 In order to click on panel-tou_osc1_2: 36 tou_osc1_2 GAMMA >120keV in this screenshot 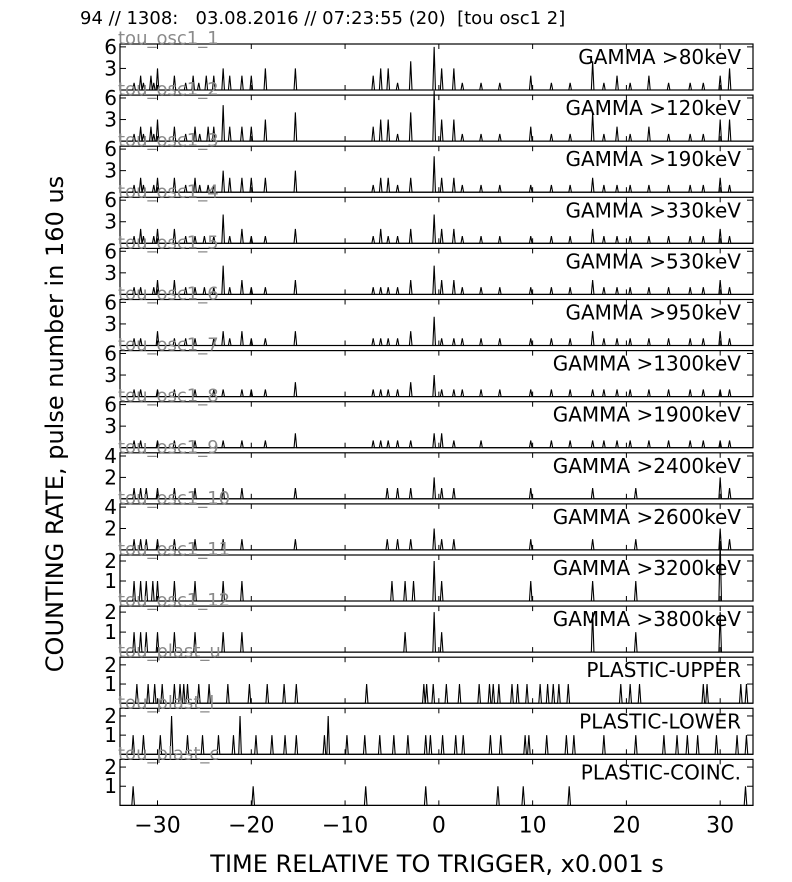, I will do `click(429, 110)`.